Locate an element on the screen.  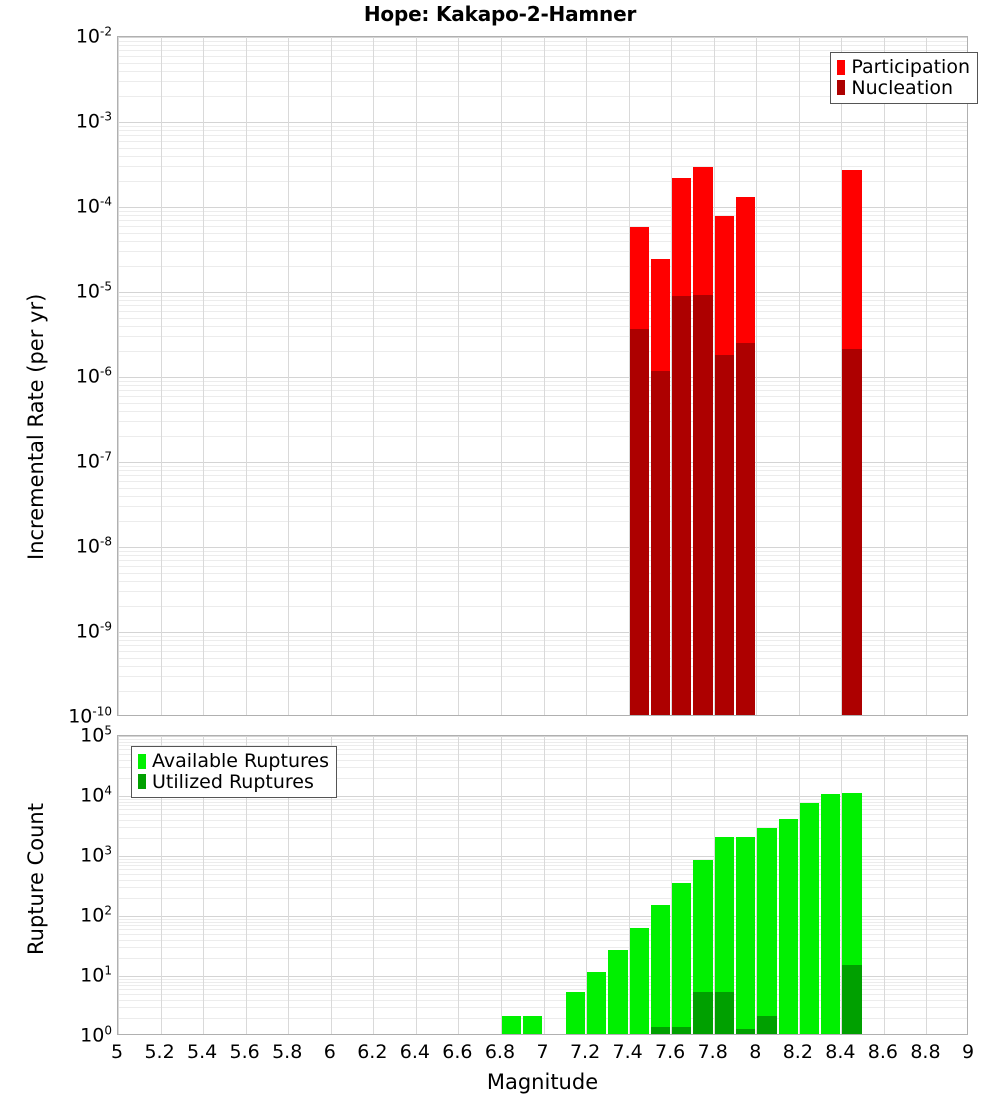
bottom-y-axis-title: Rupture Count is located at coordinates (36, 879).